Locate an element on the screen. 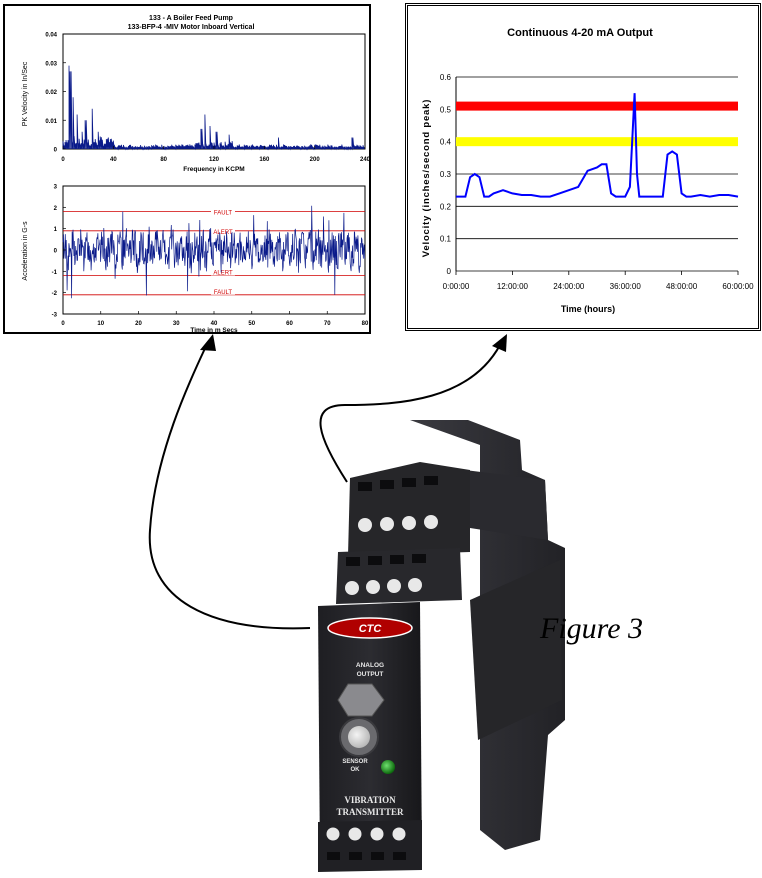  spectrum-x-tick-label: 160 is located at coordinates (264, 160).